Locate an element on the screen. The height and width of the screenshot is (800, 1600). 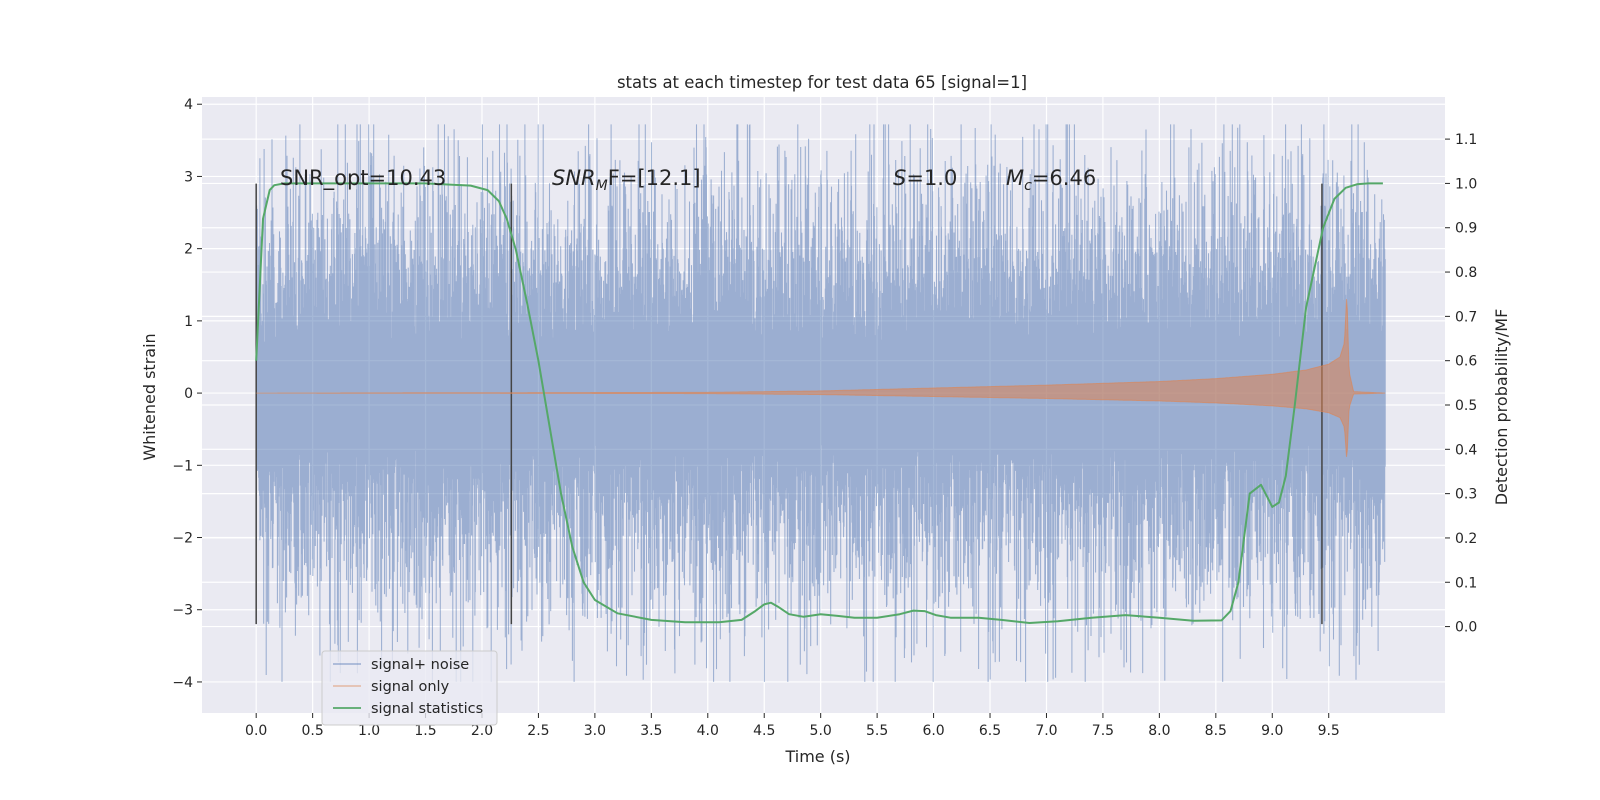
x-tick-label: 1.5 is located at coordinates (425, 731).